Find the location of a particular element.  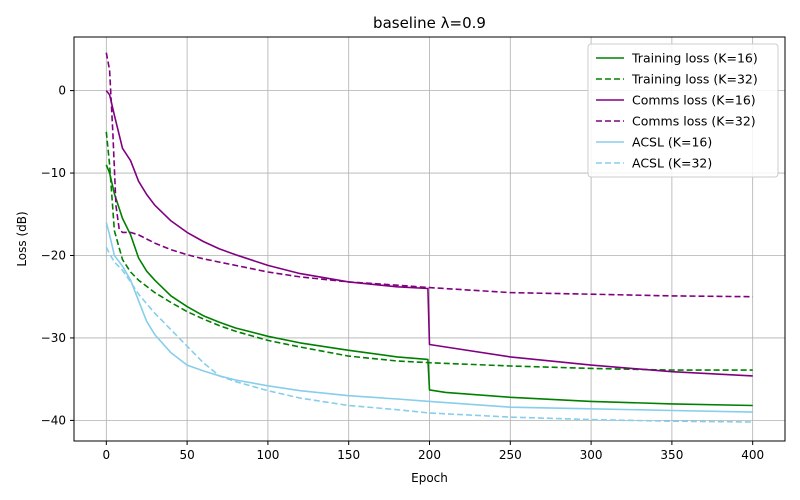

x-tick-label: 0 is located at coordinates (106, 455).